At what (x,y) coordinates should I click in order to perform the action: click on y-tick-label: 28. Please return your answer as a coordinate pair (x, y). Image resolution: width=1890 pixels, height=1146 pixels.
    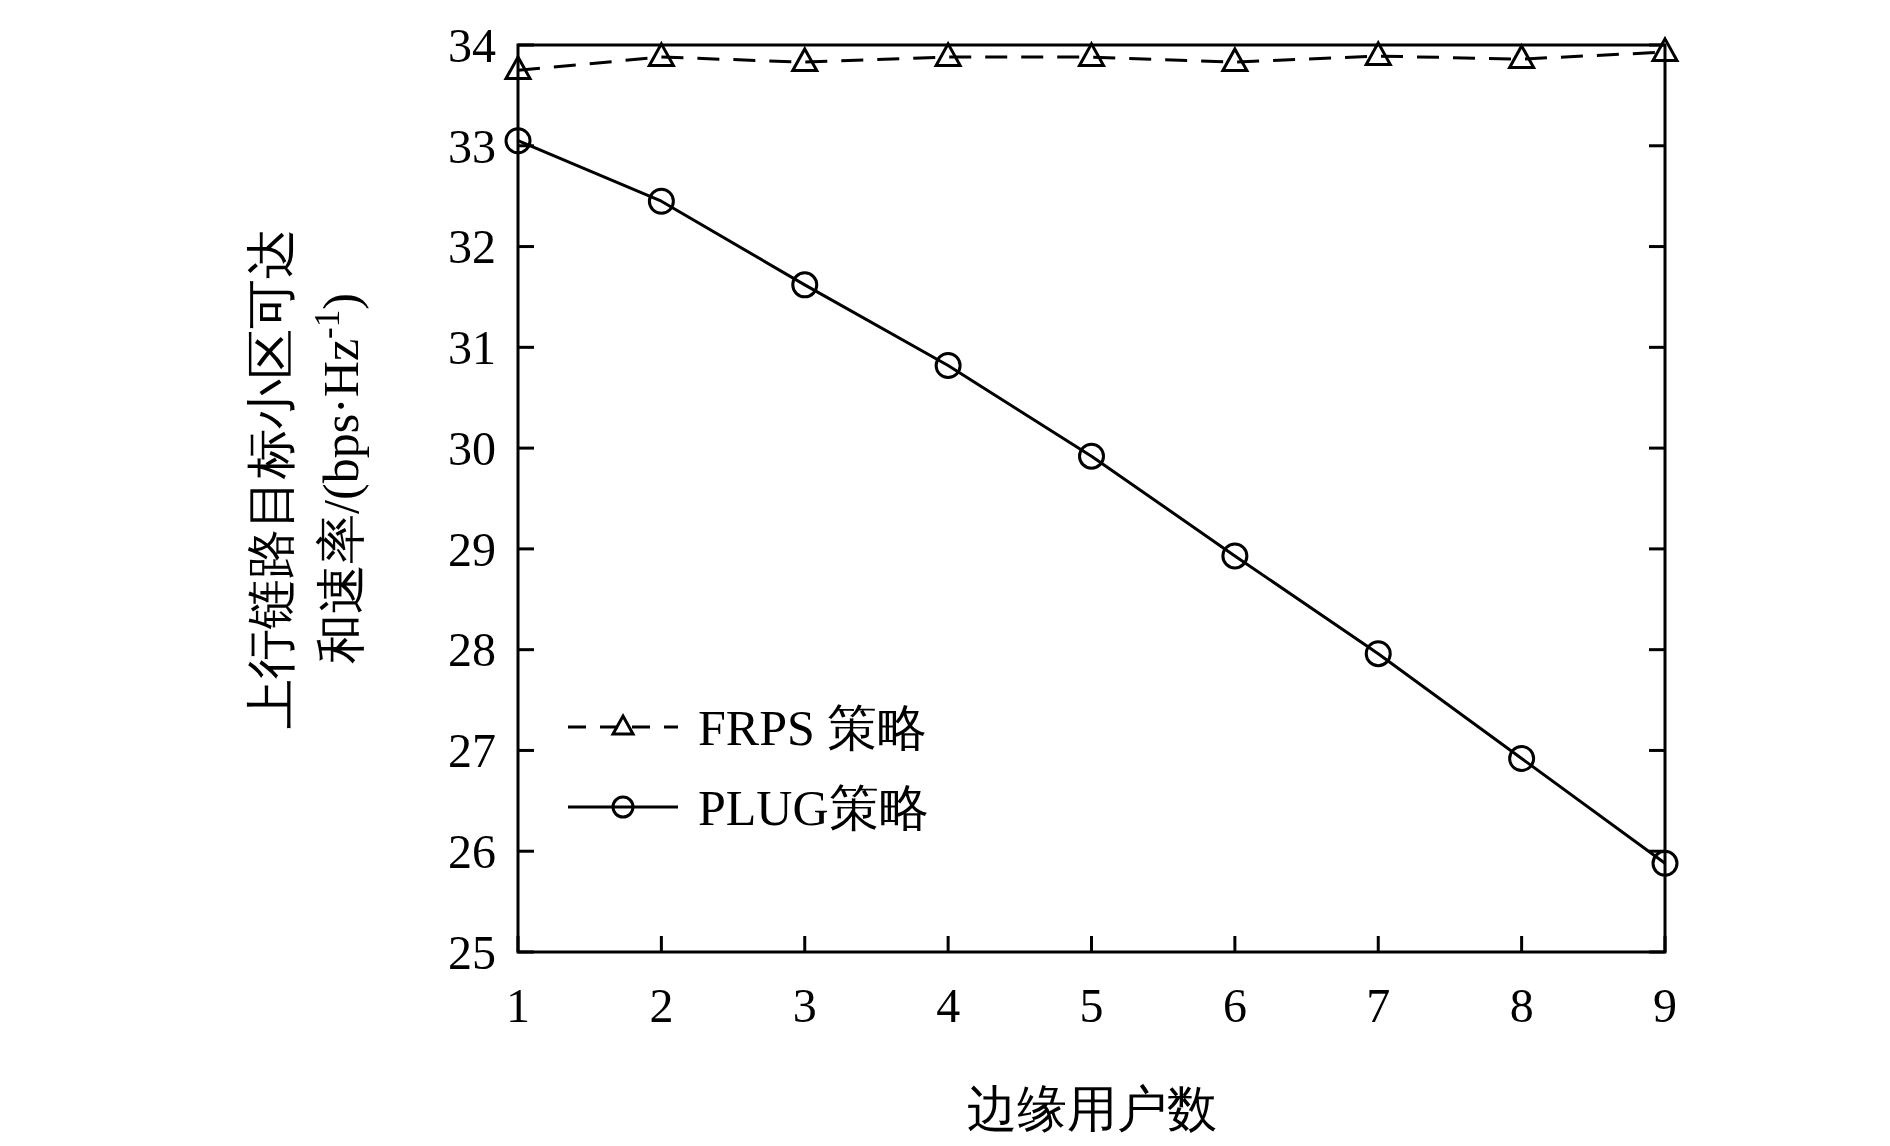
    Looking at the image, I should click on (472, 650).